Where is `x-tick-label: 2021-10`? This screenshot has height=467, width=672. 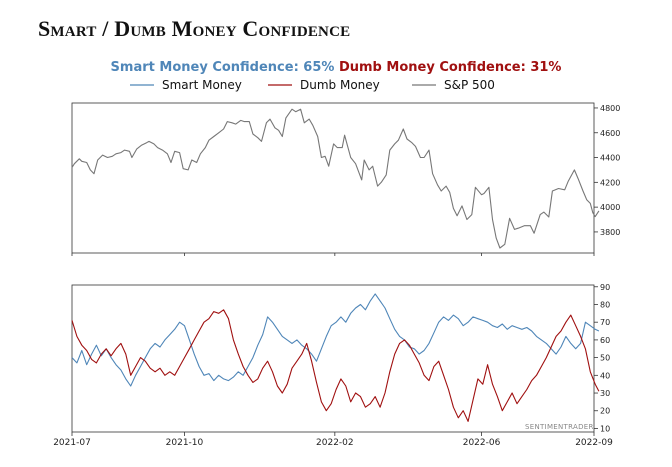 x-tick-label: 2021-10 is located at coordinates (185, 443).